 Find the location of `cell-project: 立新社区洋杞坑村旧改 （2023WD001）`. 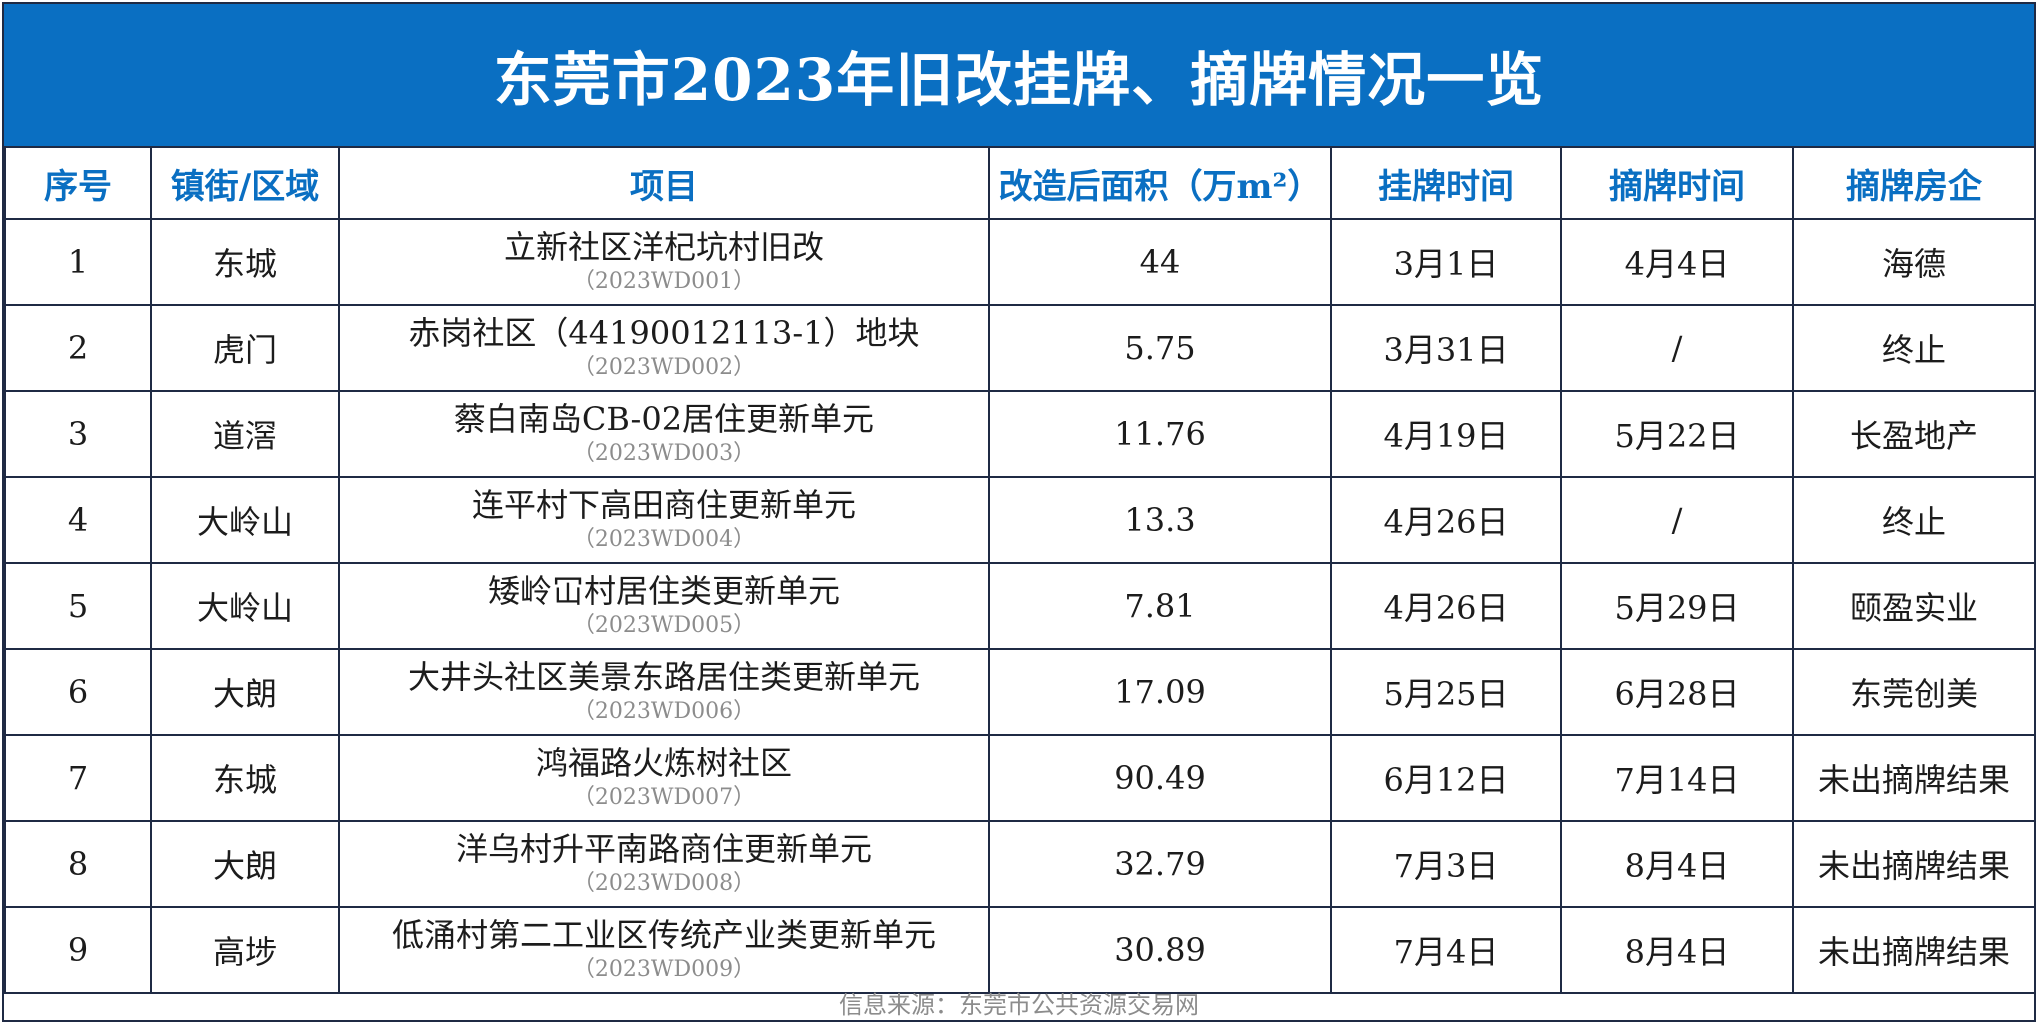

cell-project: 立新社区洋杞坑村旧改 （2023WD001） is located at coordinates (664, 262).